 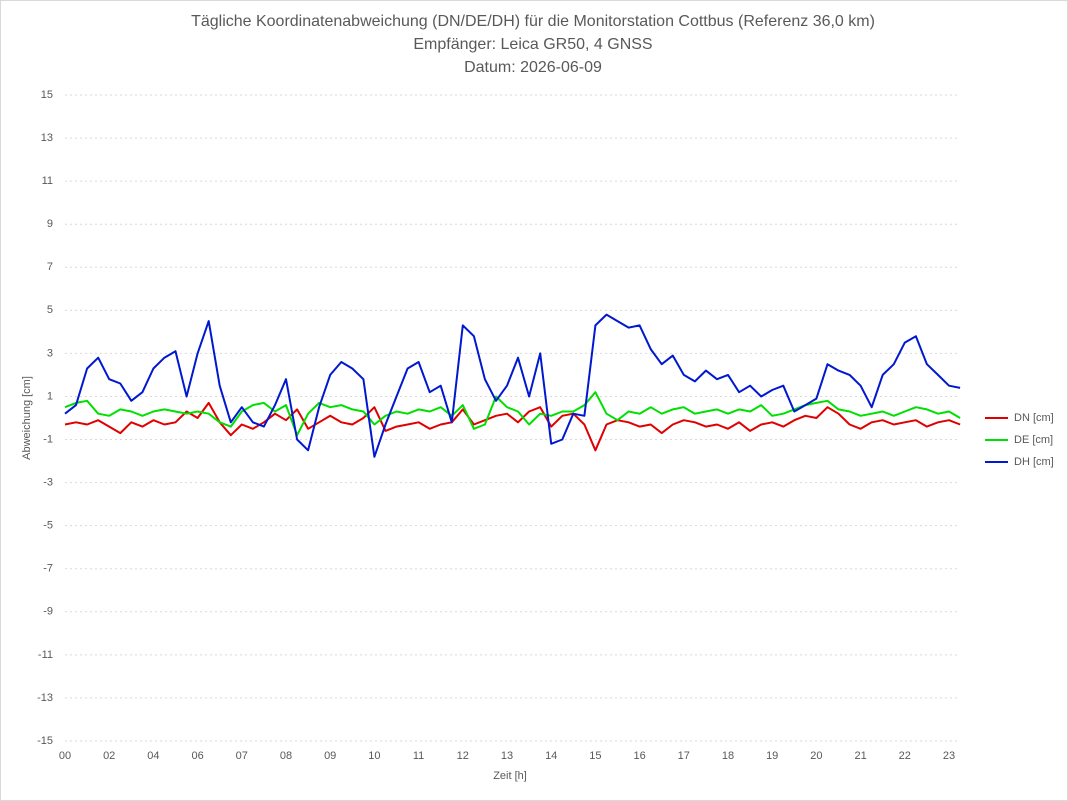 What do you see at coordinates (286, 756) in the screenshot?
I see `x-tick-label: 08` at bounding box center [286, 756].